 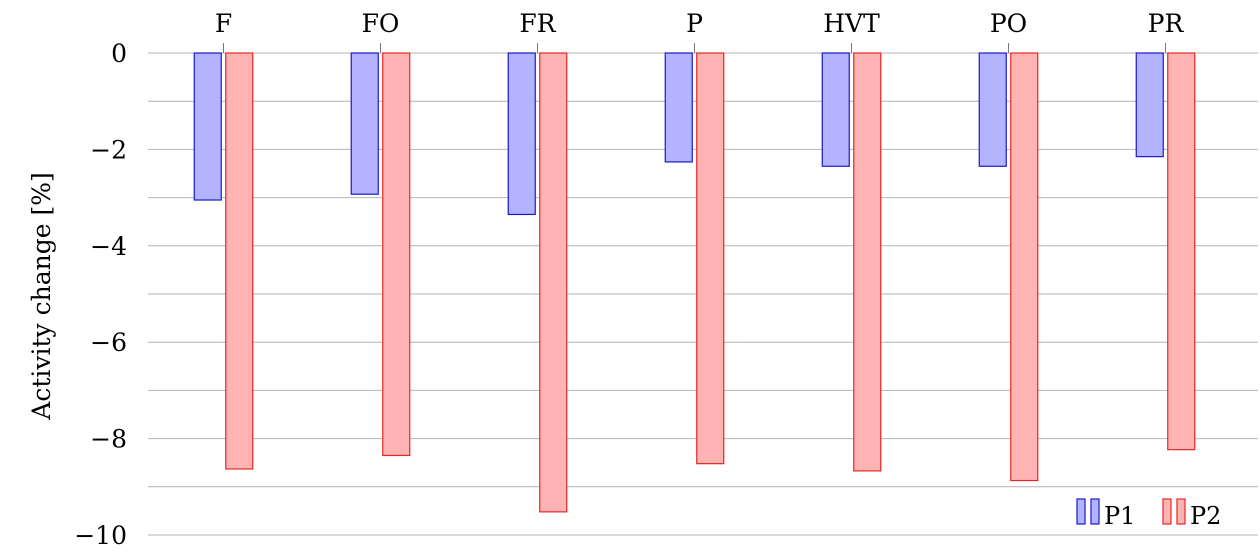 I want to click on category-label: P, so click(x=694, y=23).